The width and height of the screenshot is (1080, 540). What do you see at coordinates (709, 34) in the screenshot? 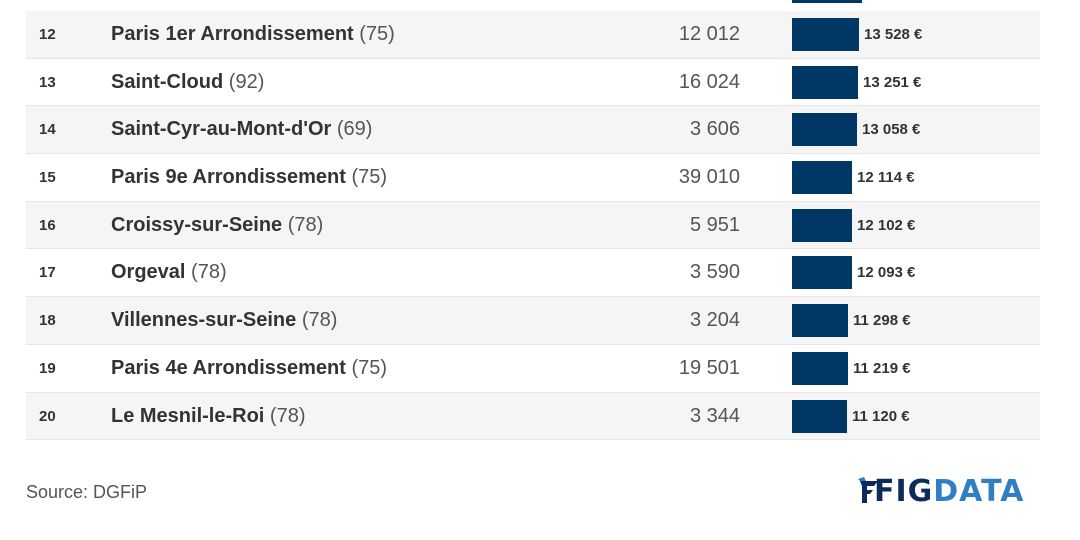
I see `population-cell: 12 012` at bounding box center [709, 34].